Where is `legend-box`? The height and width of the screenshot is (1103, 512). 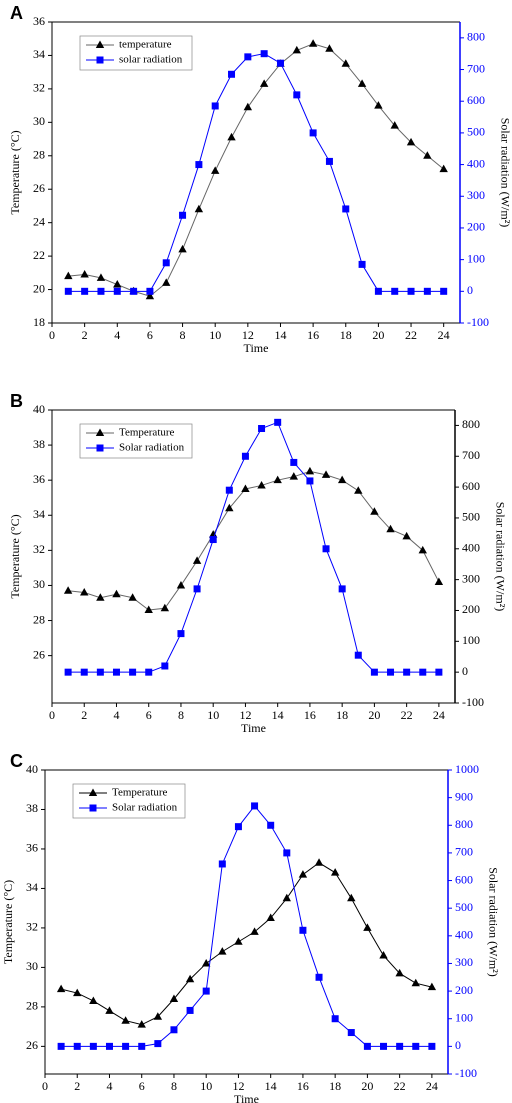 legend-box is located at coordinates (129, 801).